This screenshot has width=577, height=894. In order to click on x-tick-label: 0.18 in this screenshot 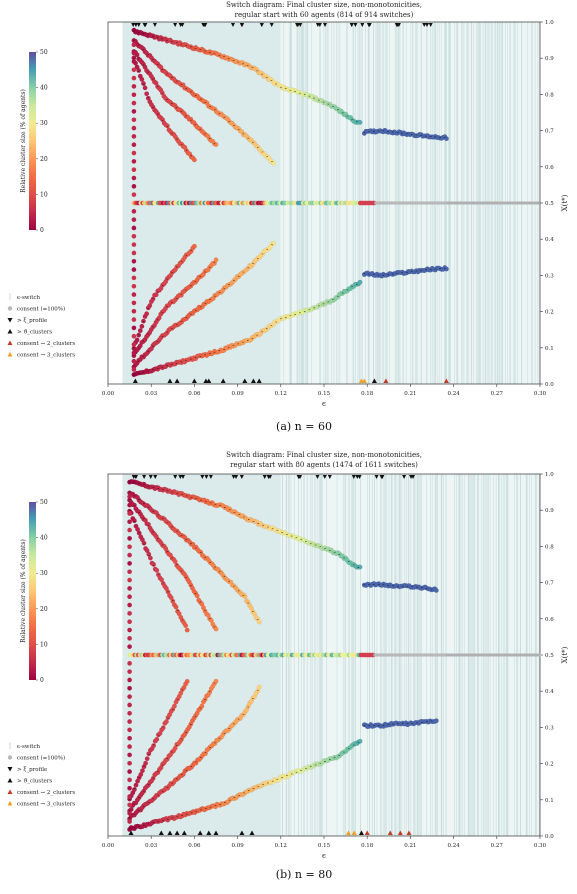, I will do `click(367, 846)`.